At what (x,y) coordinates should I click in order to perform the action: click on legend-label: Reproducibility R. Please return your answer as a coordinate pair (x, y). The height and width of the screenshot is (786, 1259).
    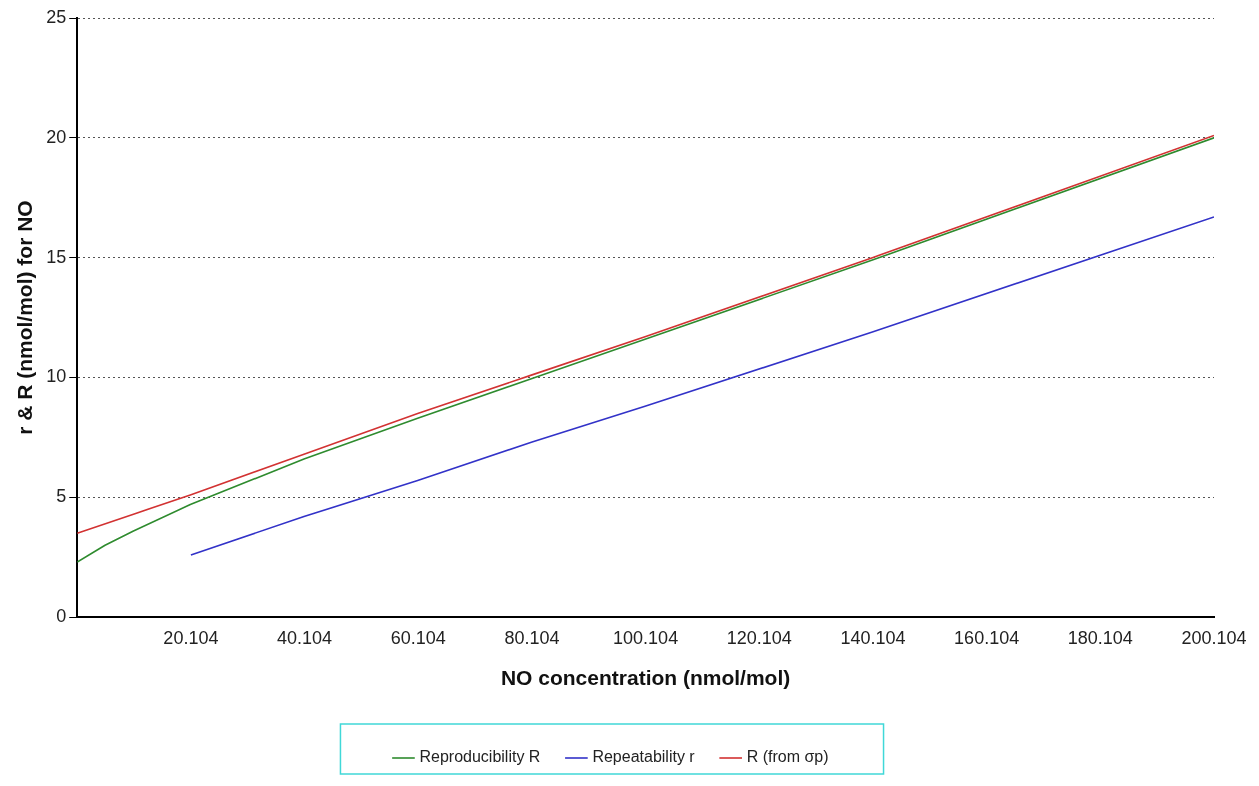
    Looking at the image, I should click on (480, 757).